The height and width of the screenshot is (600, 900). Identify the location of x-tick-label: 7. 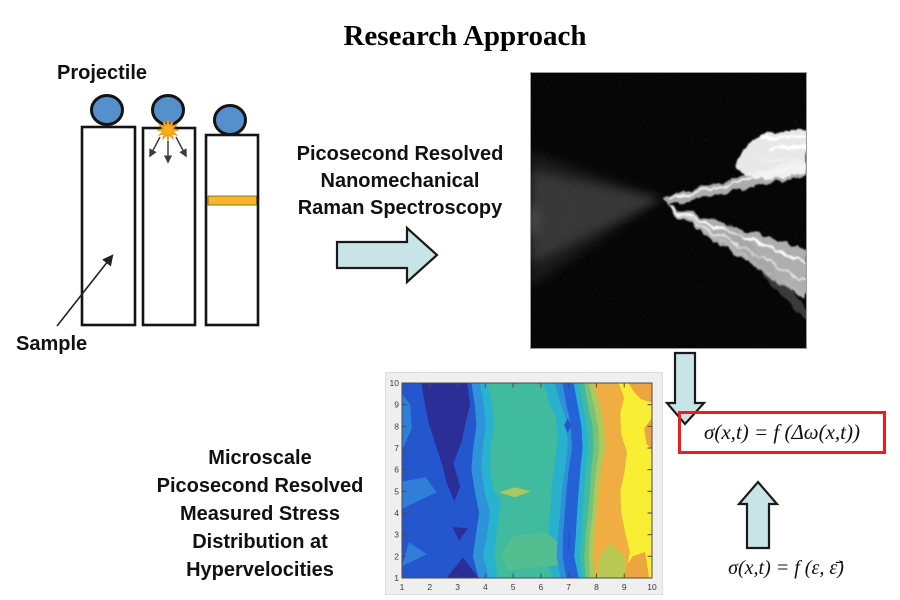
(568, 587).